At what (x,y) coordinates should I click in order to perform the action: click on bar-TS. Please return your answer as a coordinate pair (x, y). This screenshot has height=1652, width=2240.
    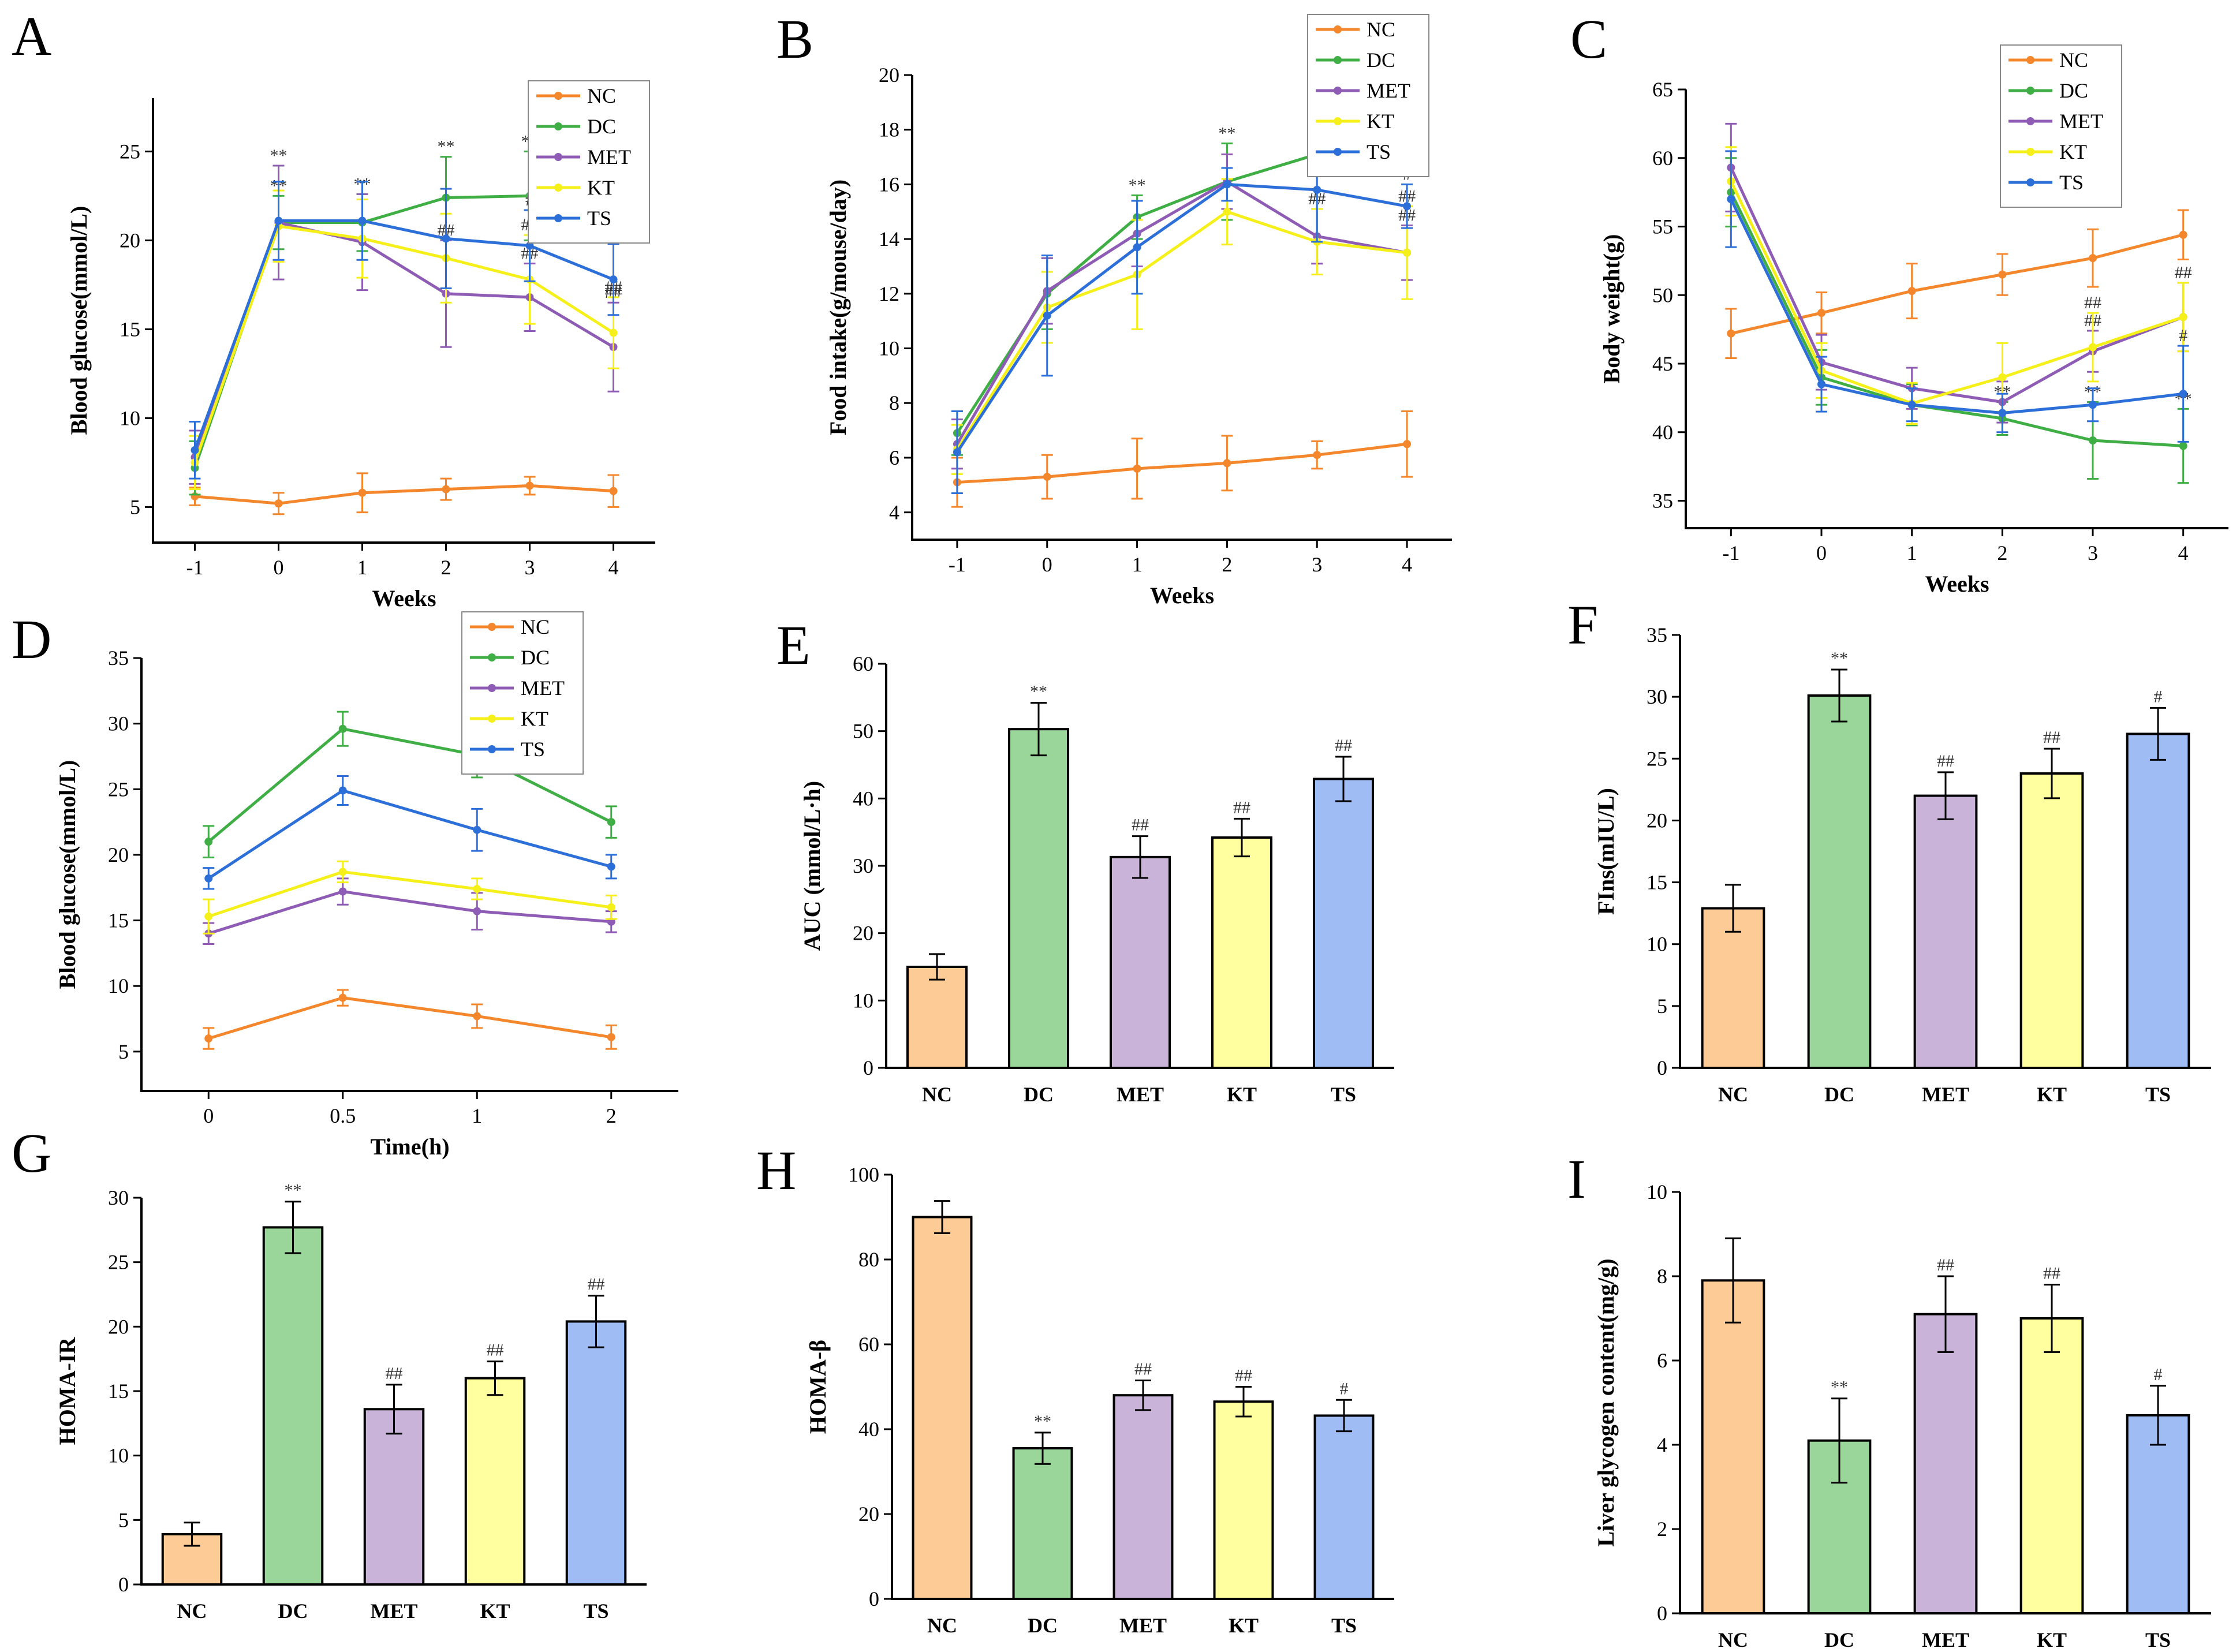
    Looking at the image, I should click on (1344, 1507).